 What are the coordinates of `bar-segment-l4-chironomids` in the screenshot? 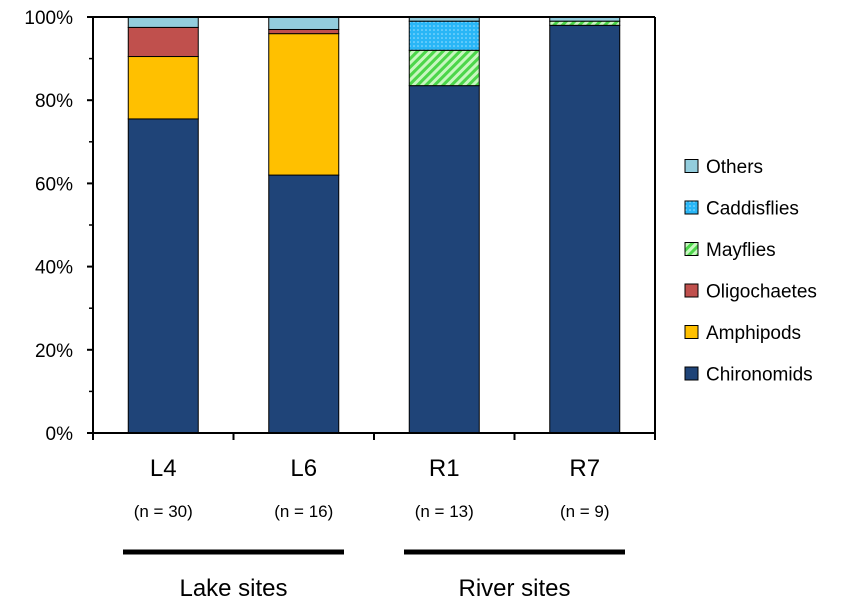 It's located at (163, 276).